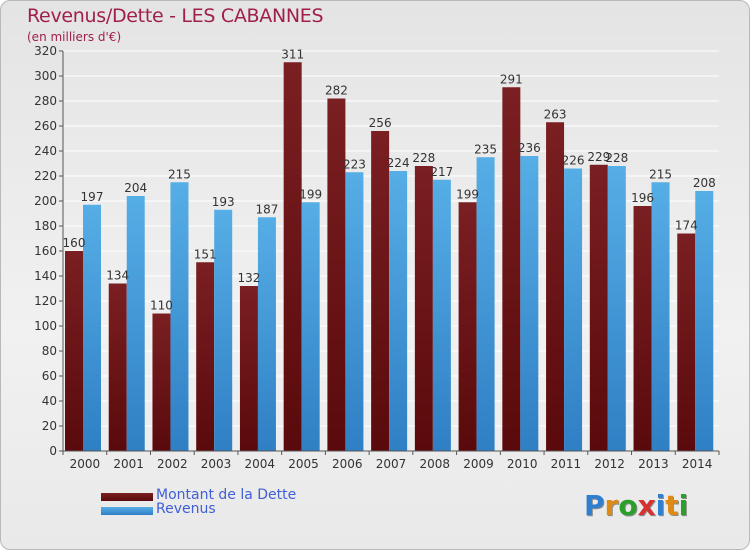  What do you see at coordinates (441, 172) in the screenshot?
I see `data-label-revenue: 217` at bounding box center [441, 172].